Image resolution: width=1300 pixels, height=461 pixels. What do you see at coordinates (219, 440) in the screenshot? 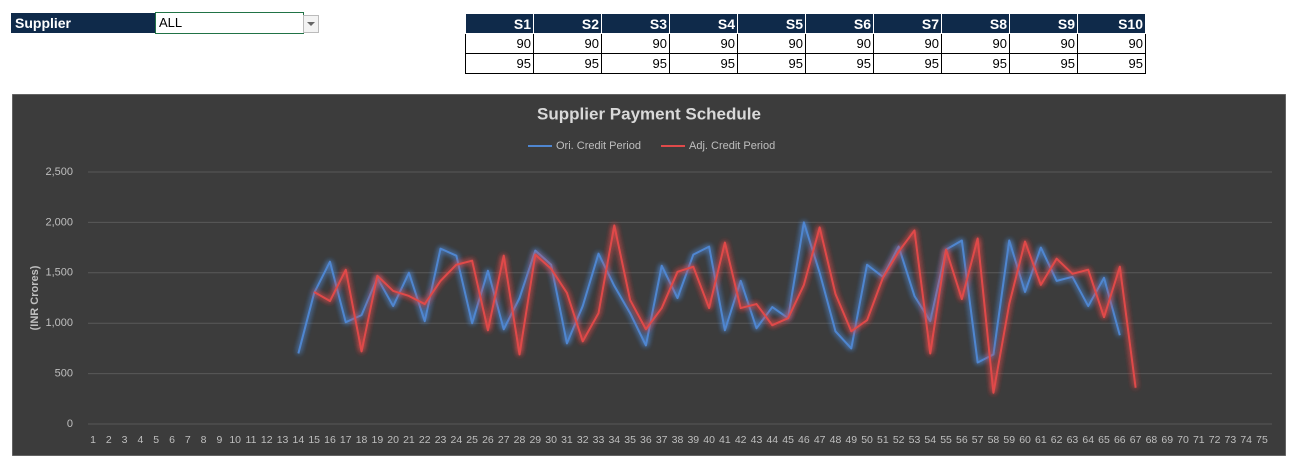
I see `x-tick-label: 9` at bounding box center [219, 440].